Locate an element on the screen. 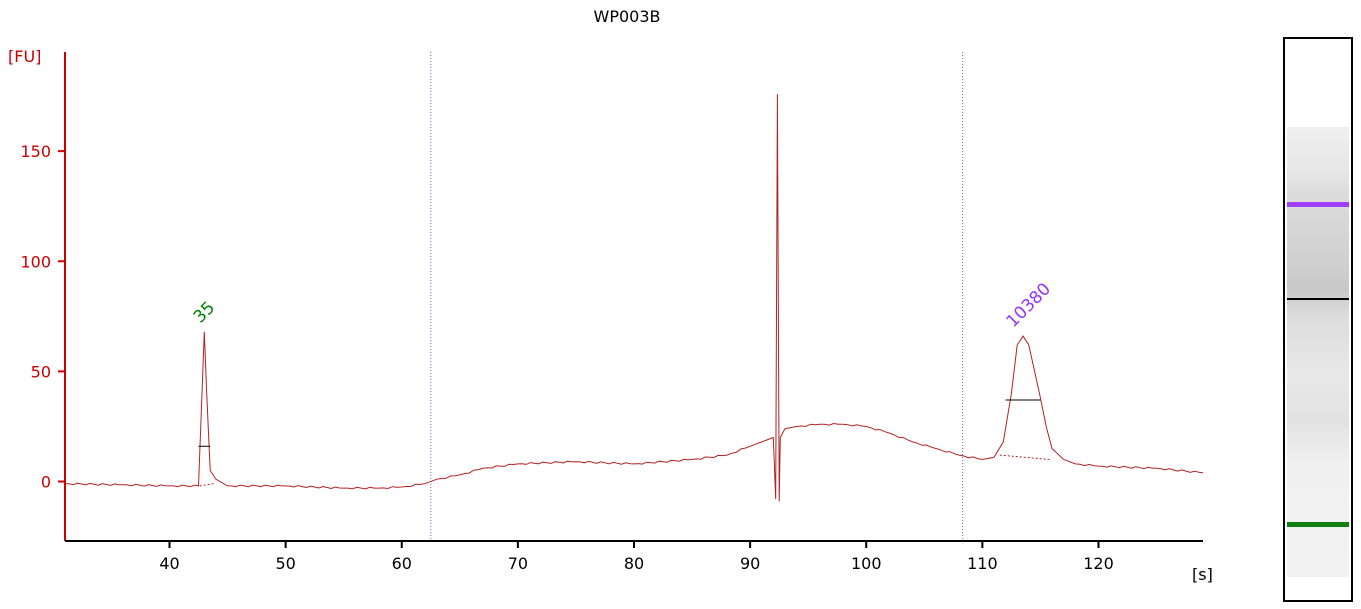 This screenshot has height=609, width=1361. peak-markers is located at coordinates (619, 423).